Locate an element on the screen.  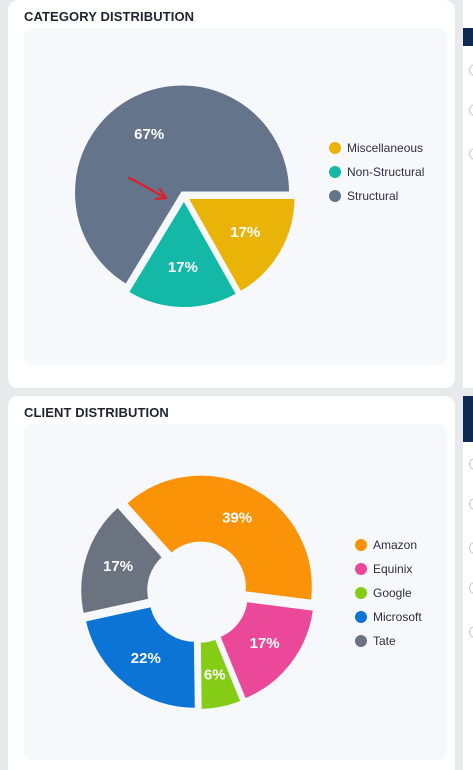
client-legend-label-google: Google is located at coordinates (392, 593).